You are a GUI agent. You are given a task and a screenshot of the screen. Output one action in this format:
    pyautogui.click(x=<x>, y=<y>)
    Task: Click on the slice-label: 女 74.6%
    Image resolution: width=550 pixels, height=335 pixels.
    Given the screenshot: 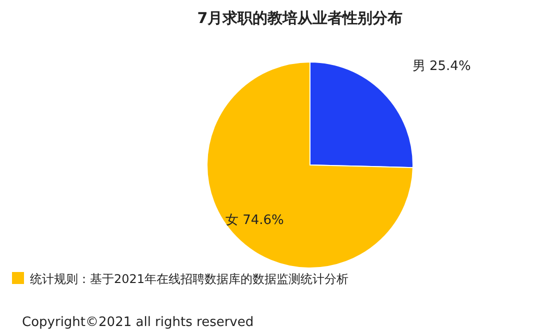 What is the action you would take?
    pyautogui.click(x=254, y=220)
    